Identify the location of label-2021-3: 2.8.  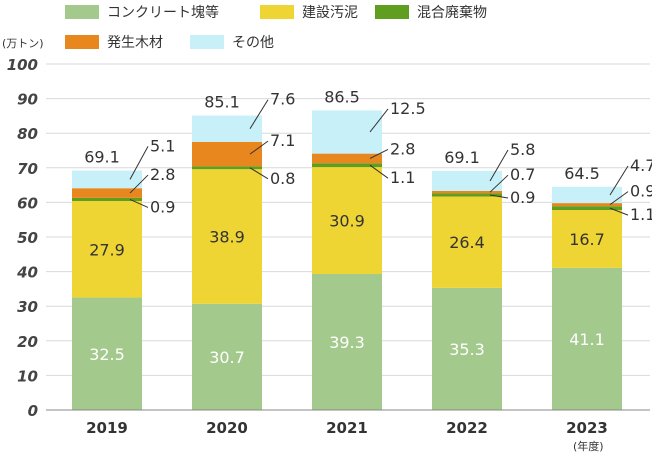
(402, 148).